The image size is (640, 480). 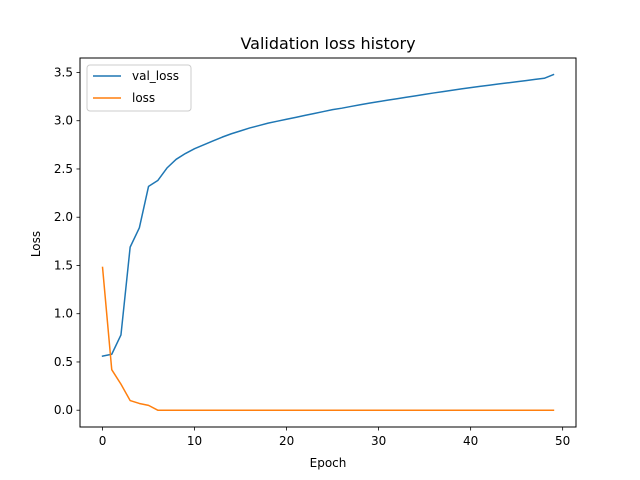 What do you see at coordinates (63, 362) in the screenshot?
I see `y-tick-label: 0.5` at bounding box center [63, 362].